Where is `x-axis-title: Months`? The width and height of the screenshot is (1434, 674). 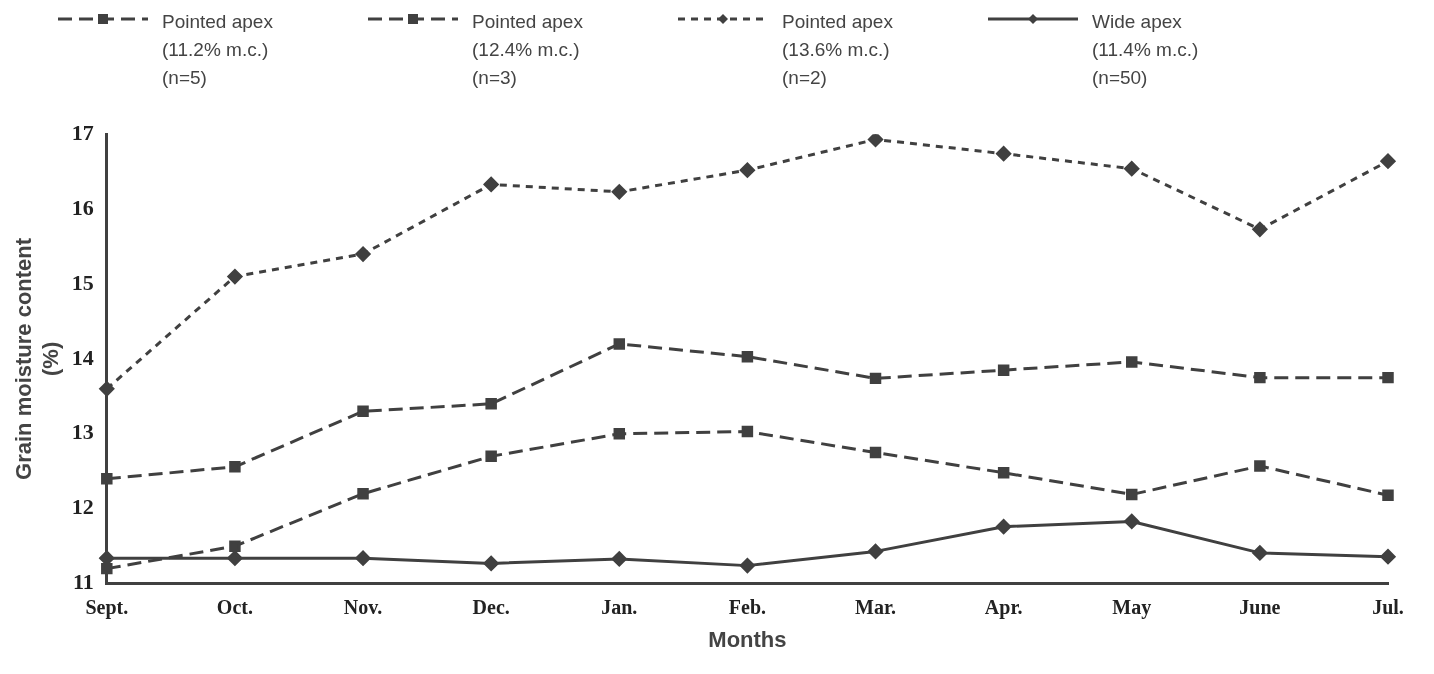 x-axis-title: Months is located at coordinates (747, 639).